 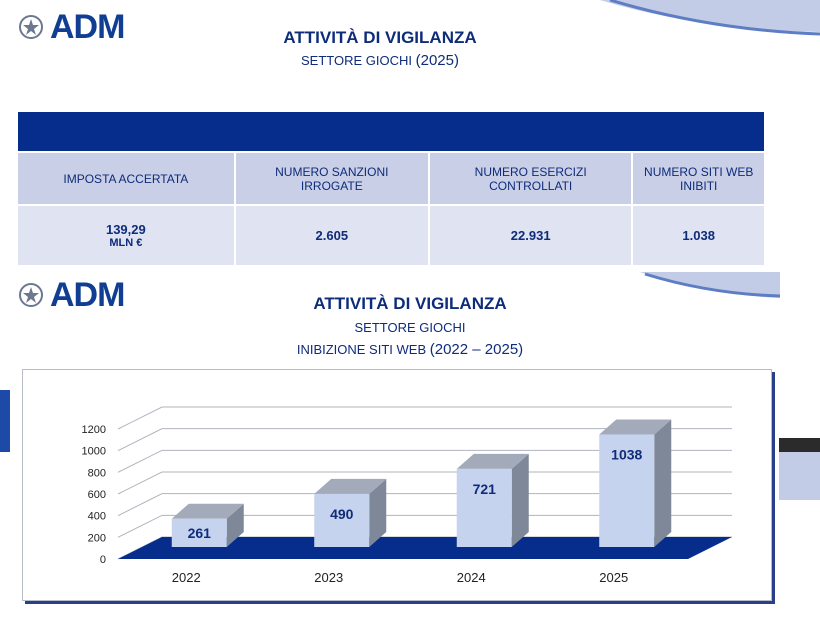 What do you see at coordinates (97, 495) in the screenshot?
I see `y-tick-label: 600` at bounding box center [97, 495].